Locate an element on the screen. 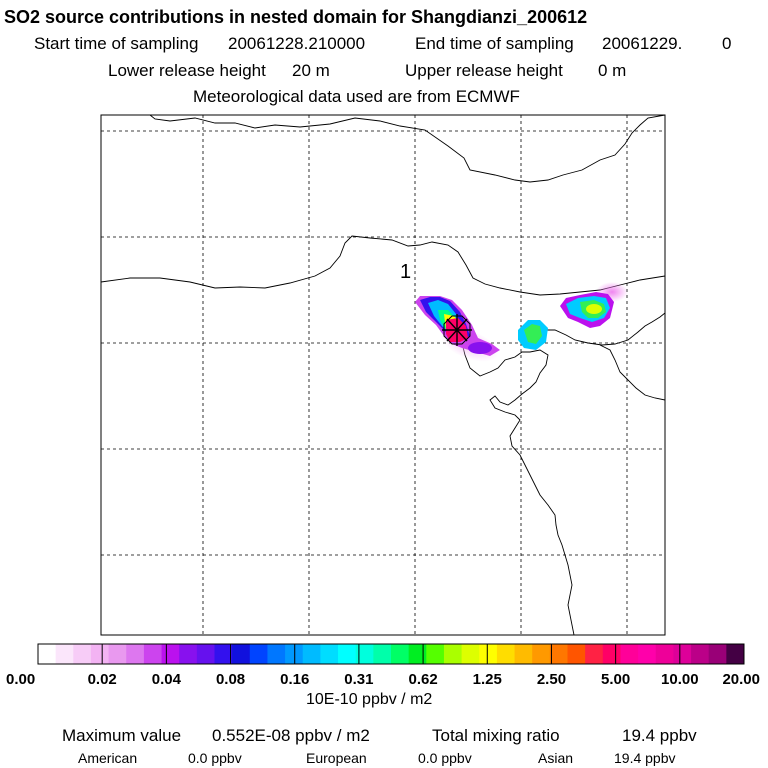  upper-release-value: 0 m is located at coordinates (612, 70).